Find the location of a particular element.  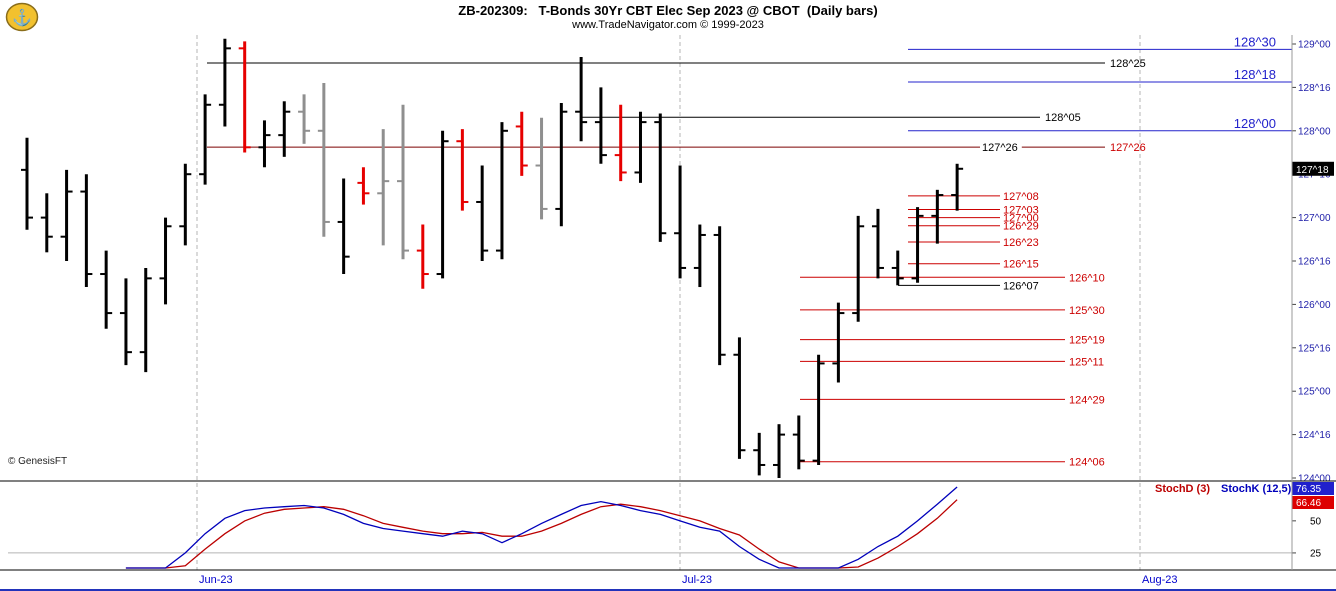

price-level-label: 127^08 is located at coordinates (1021, 197).